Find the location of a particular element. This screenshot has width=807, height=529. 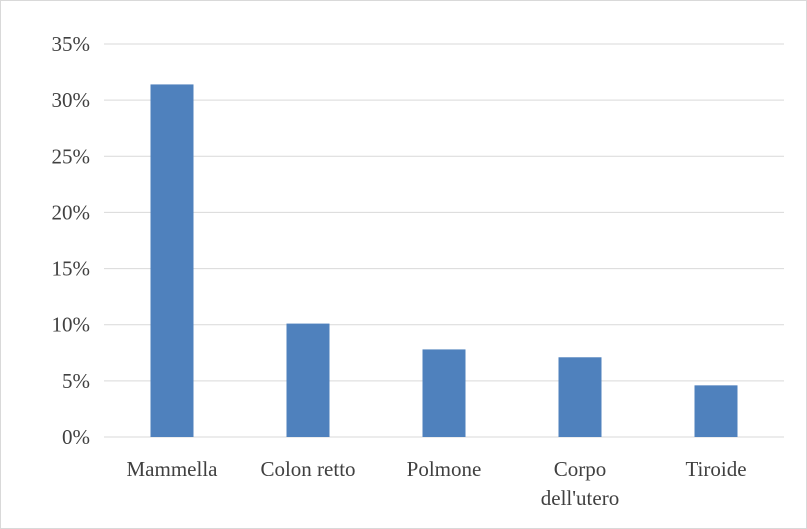

x-category-label: Mammella is located at coordinates (173, 469).